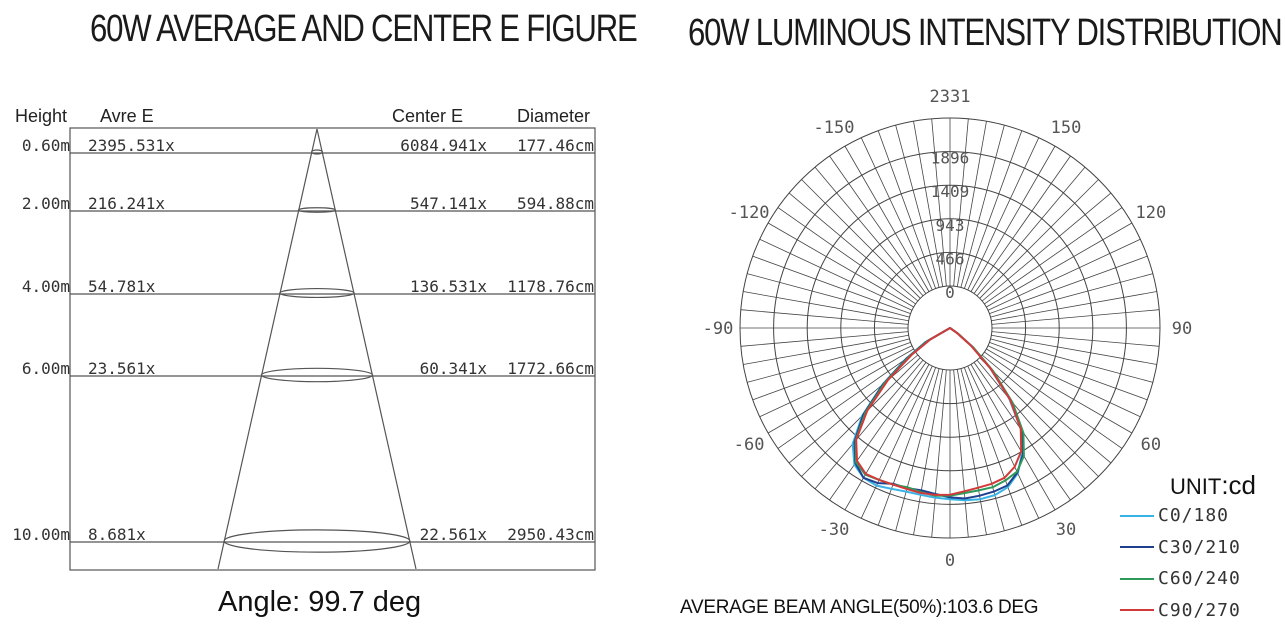  I want to click on beam-edge-left, so click(267, 349).